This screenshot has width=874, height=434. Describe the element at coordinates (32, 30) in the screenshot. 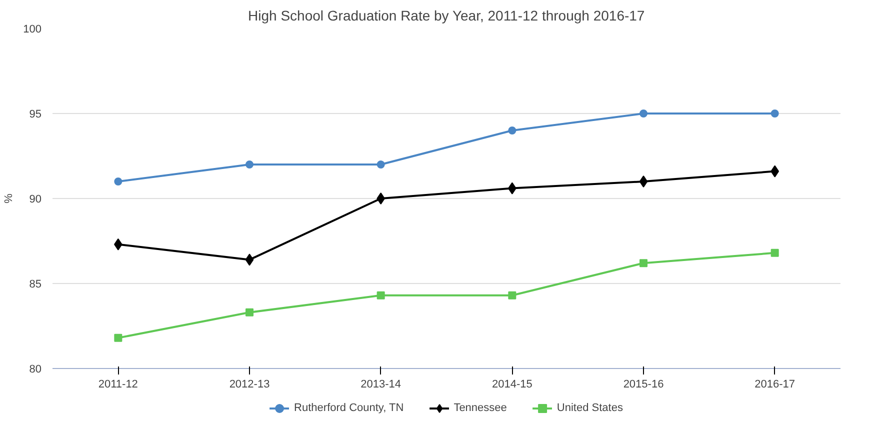

I see `y-tick-label: 100` at that location.